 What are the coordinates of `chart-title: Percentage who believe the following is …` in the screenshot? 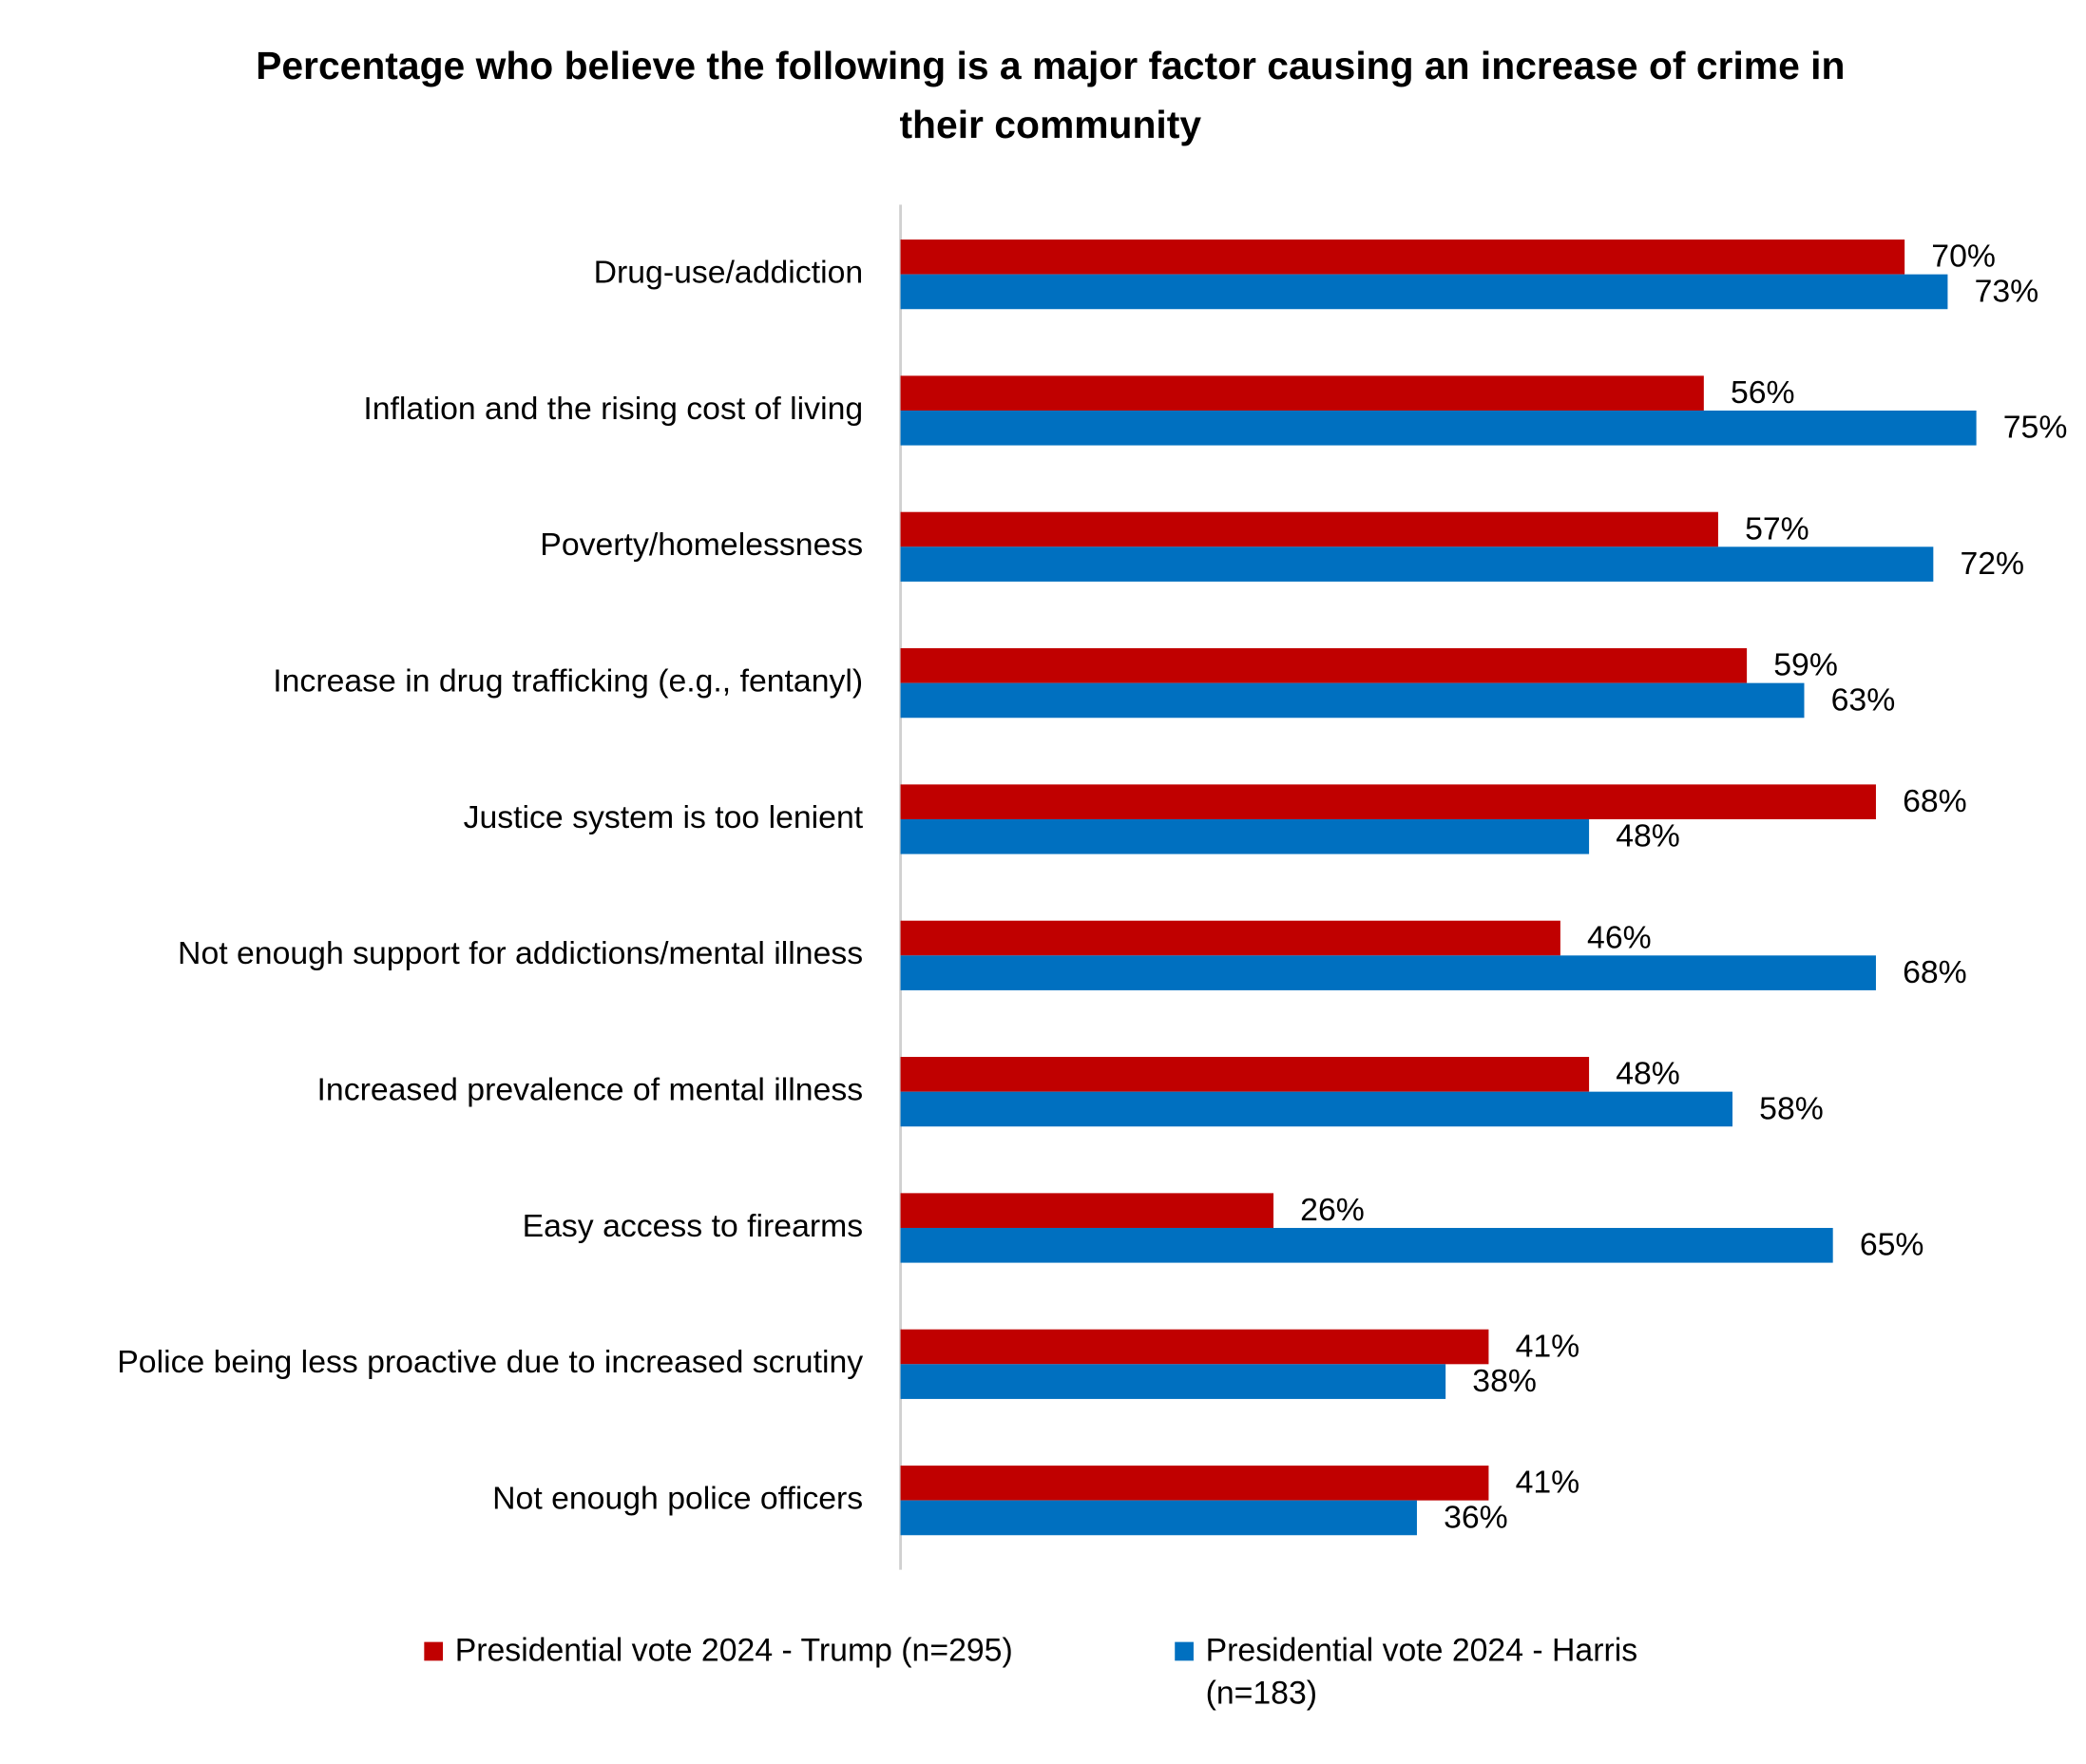 It's located at (1051, 96).